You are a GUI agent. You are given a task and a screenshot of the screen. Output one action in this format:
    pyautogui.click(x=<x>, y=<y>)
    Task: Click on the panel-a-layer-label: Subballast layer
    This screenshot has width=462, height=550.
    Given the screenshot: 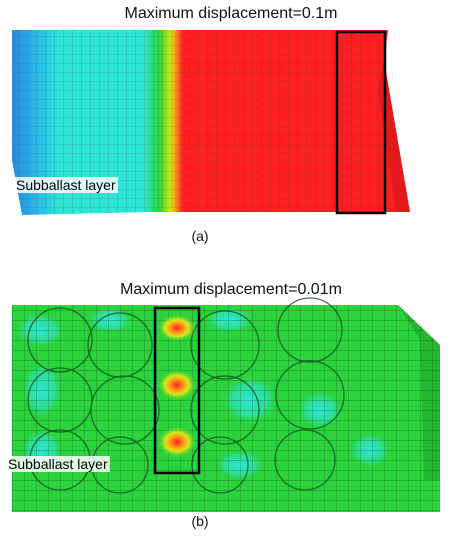 What is the action you would take?
    pyautogui.click(x=66, y=185)
    